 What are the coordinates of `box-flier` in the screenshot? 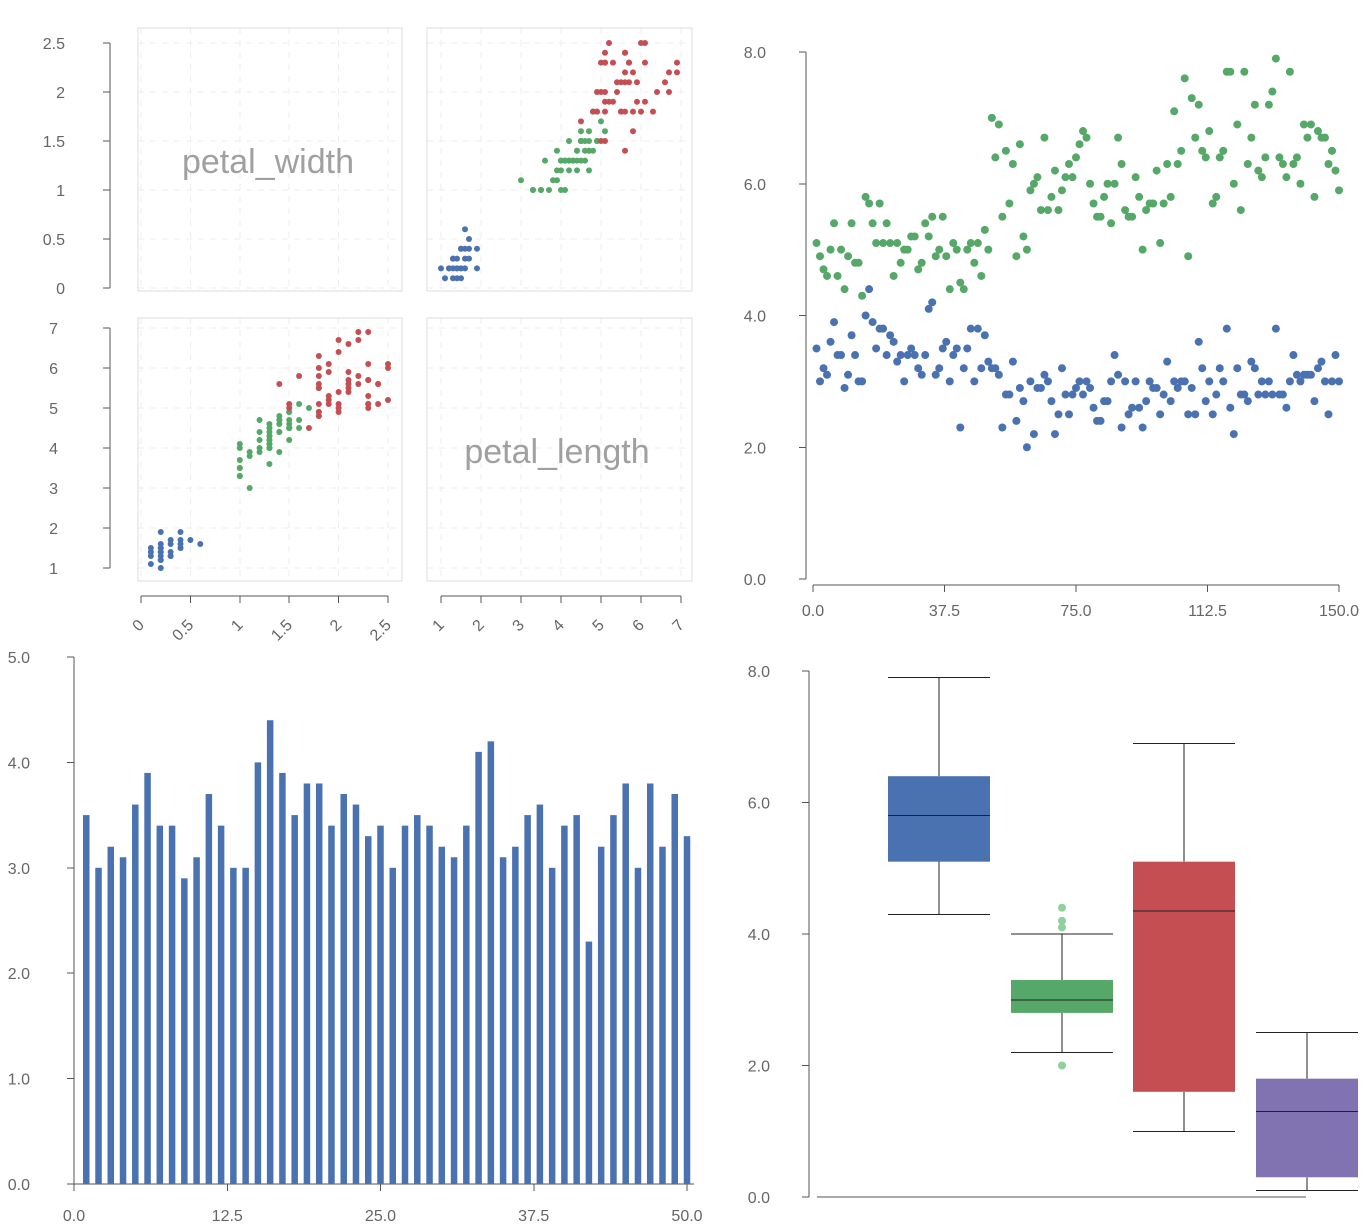 It's located at (1062, 920).